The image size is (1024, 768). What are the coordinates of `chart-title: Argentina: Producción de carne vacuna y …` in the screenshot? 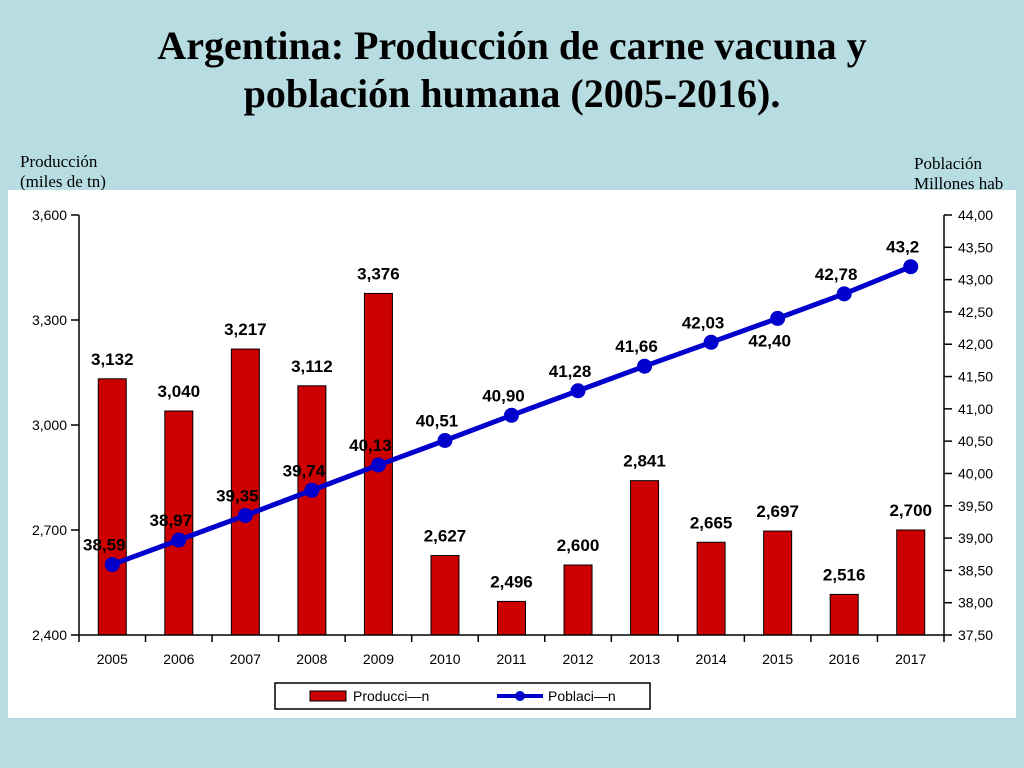 It's located at (512, 70).